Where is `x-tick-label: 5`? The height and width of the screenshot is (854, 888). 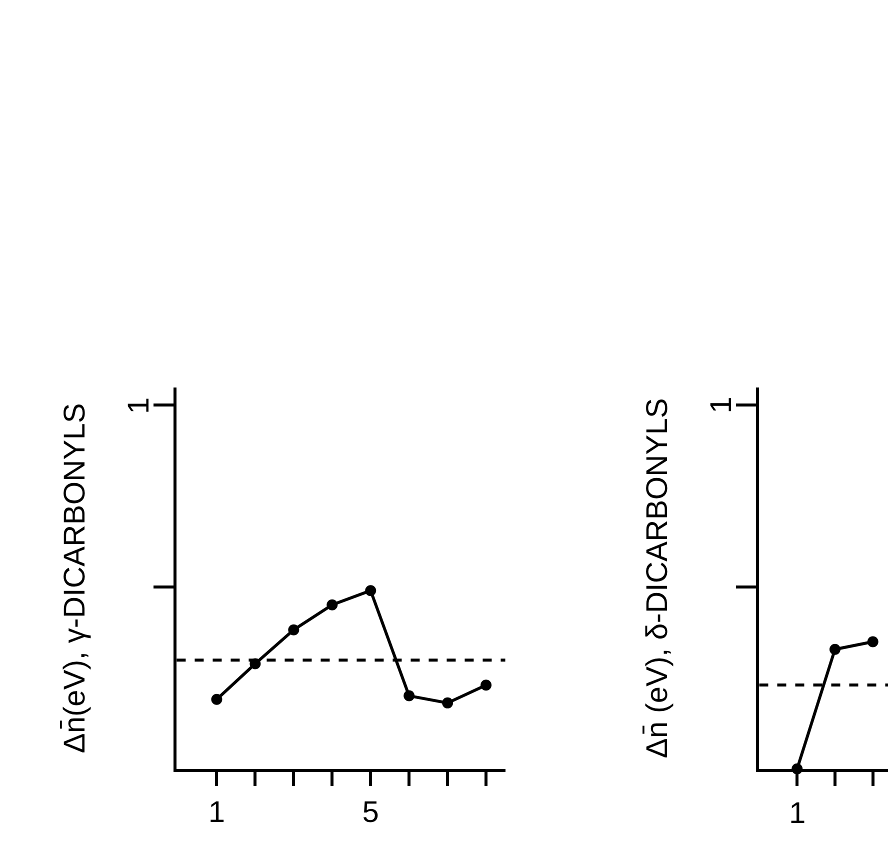
x-tick-label: 5 is located at coordinates (370, 812).